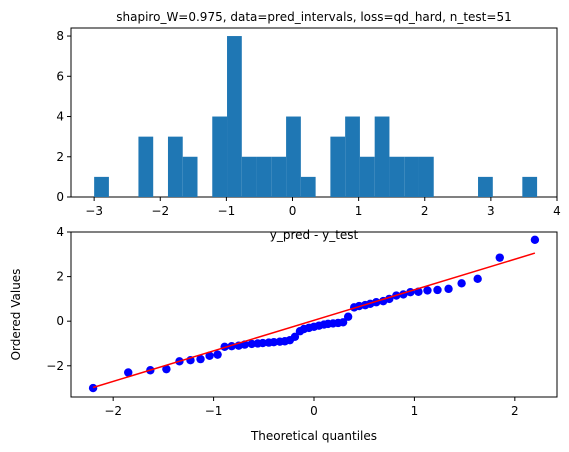  I want to click on qq-y-tick-label: 0, so click(60, 321).